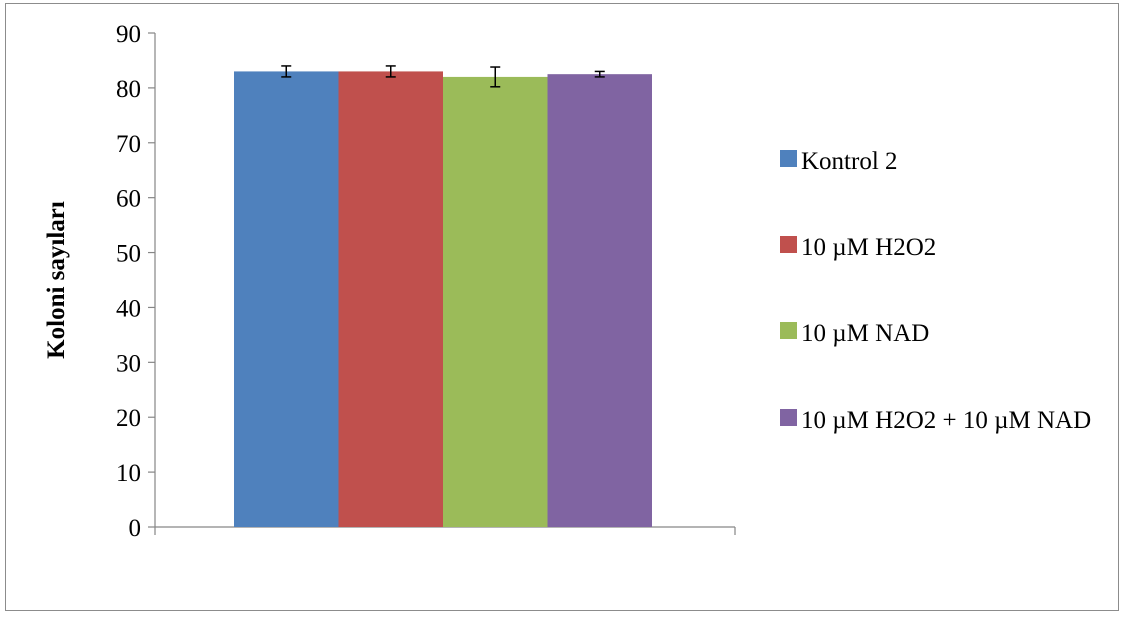  I want to click on y-tick-label: 70, so click(128, 144).